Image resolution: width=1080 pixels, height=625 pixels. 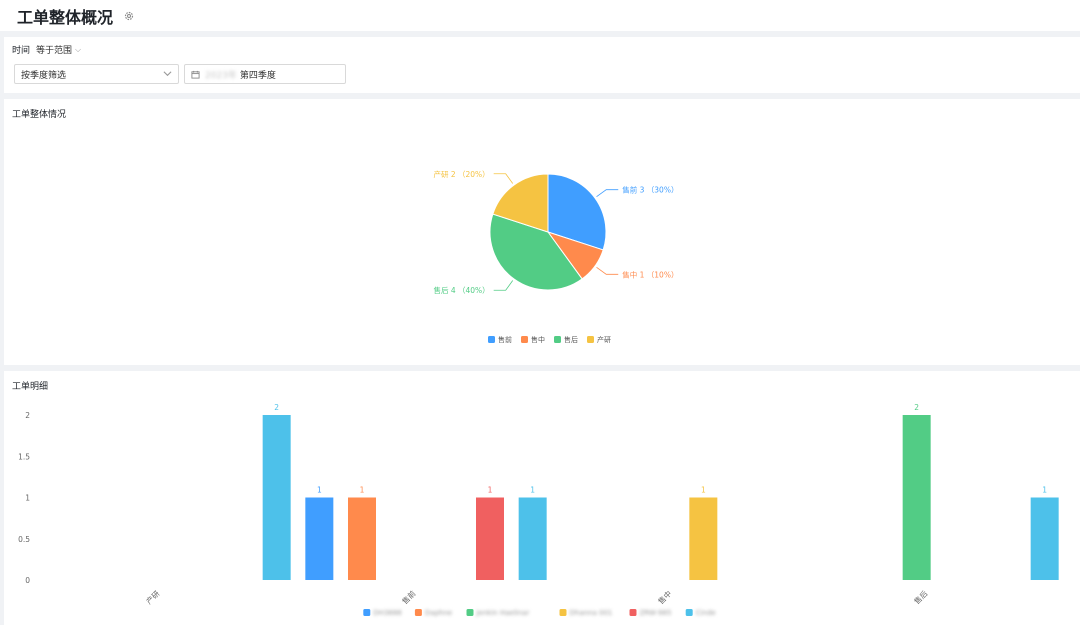 What do you see at coordinates (438, 613) in the screenshot?
I see `legend-label: Daphne` at bounding box center [438, 613].